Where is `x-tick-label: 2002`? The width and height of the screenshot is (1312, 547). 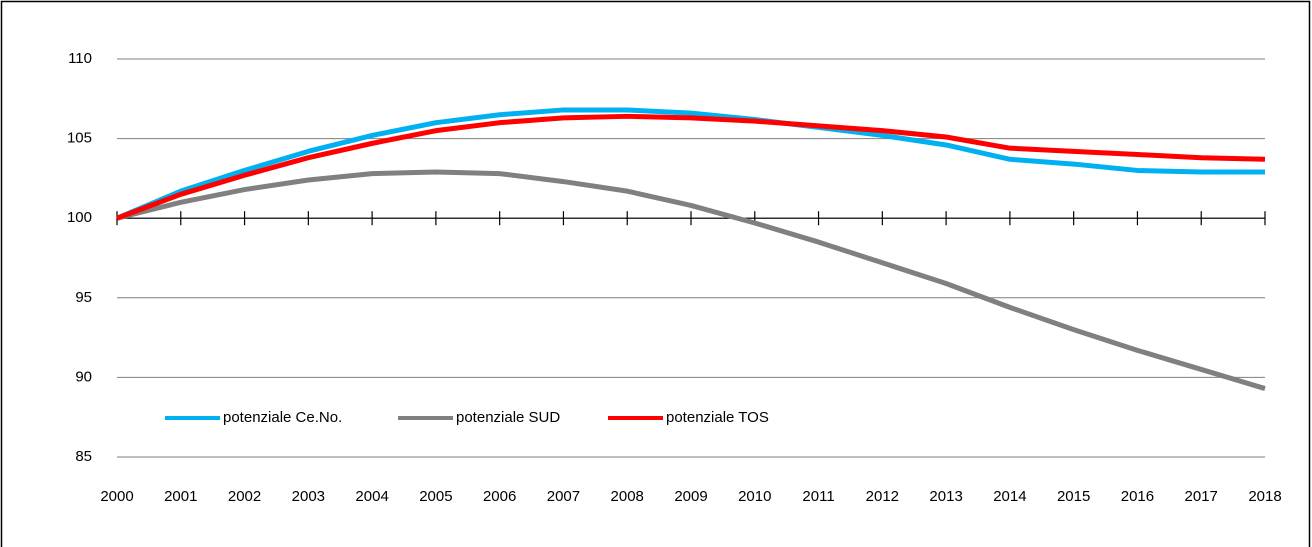 x-tick-label: 2002 is located at coordinates (244, 496).